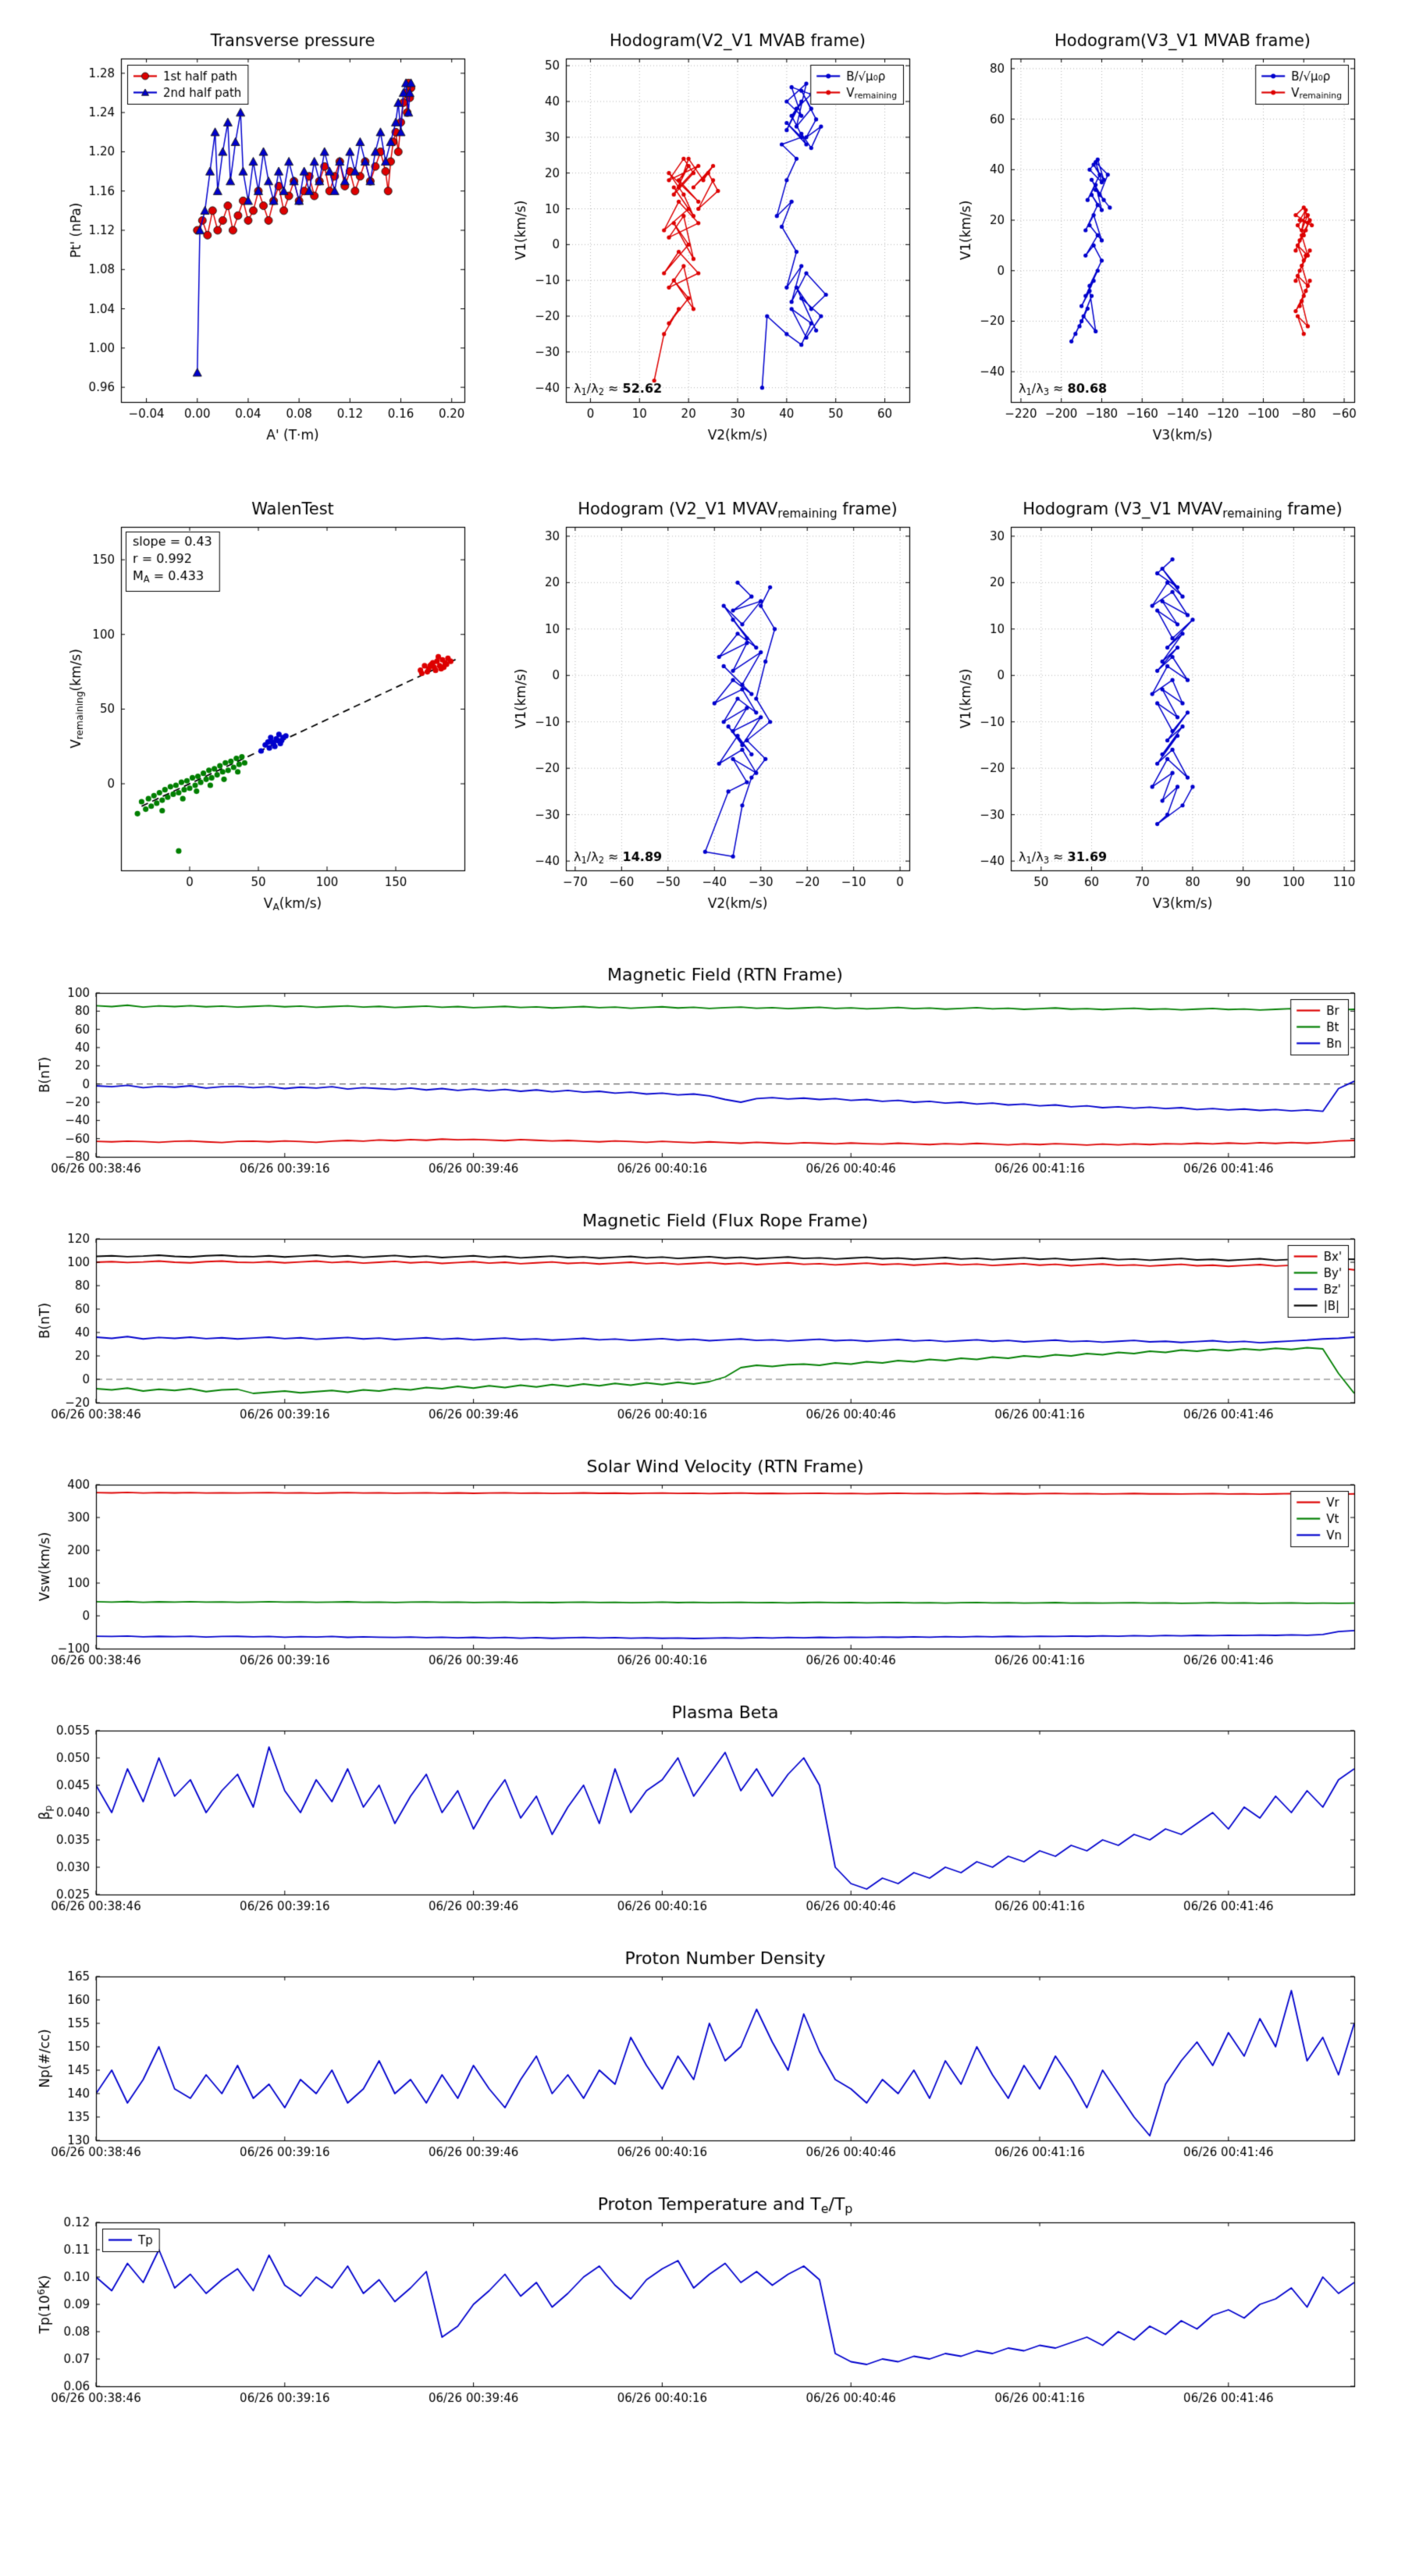 The height and width of the screenshot is (2576, 1405). Describe the element at coordinates (270, 706) in the screenshot. I see `panel-walen-test` at that location.